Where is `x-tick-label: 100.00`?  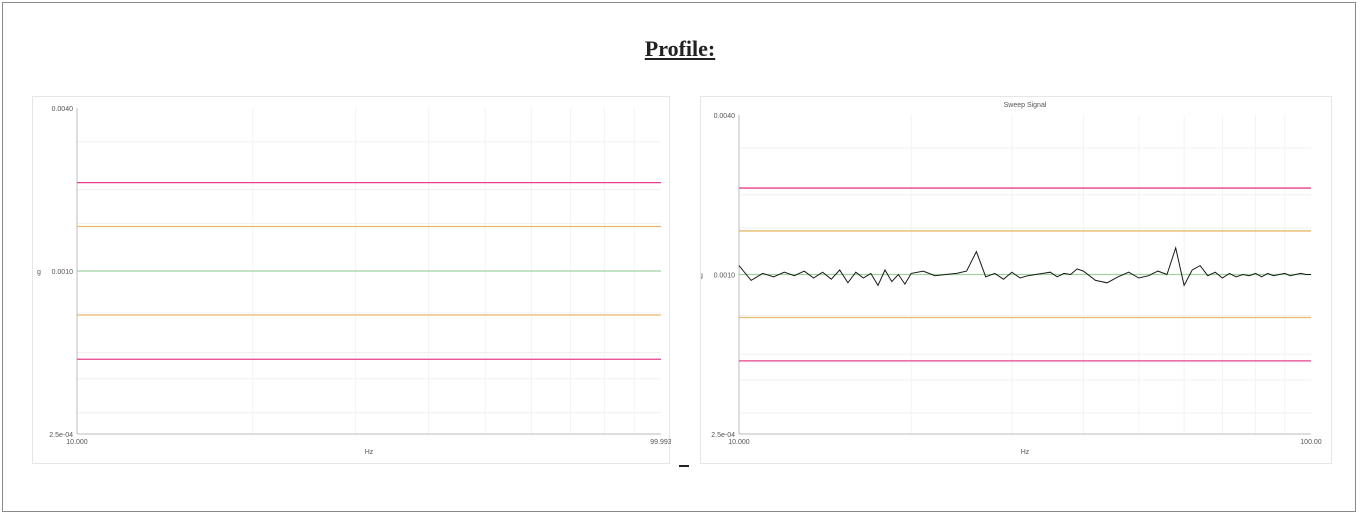 x-tick-label: 100.00 is located at coordinates (1311, 442).